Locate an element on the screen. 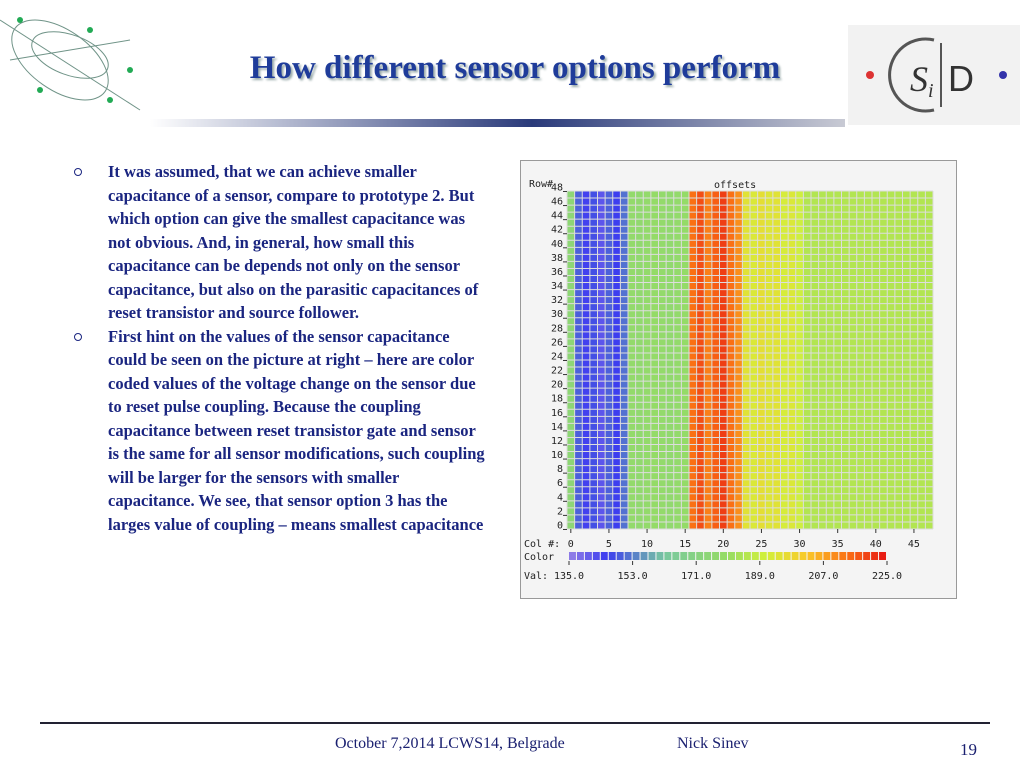  y-tick-label: 42 is located at coordinates (557, 230).